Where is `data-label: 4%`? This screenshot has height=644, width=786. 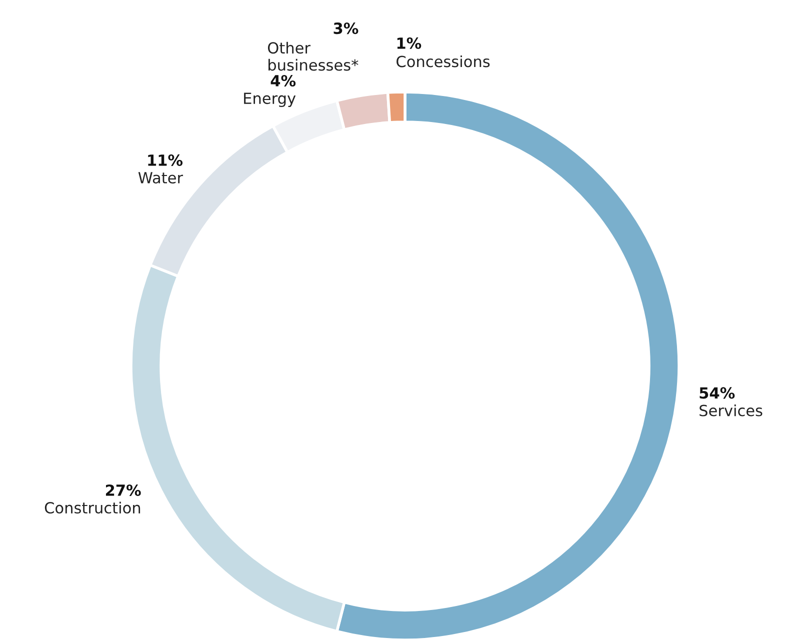
data-label: 4% is located at coordinates (283, 80).